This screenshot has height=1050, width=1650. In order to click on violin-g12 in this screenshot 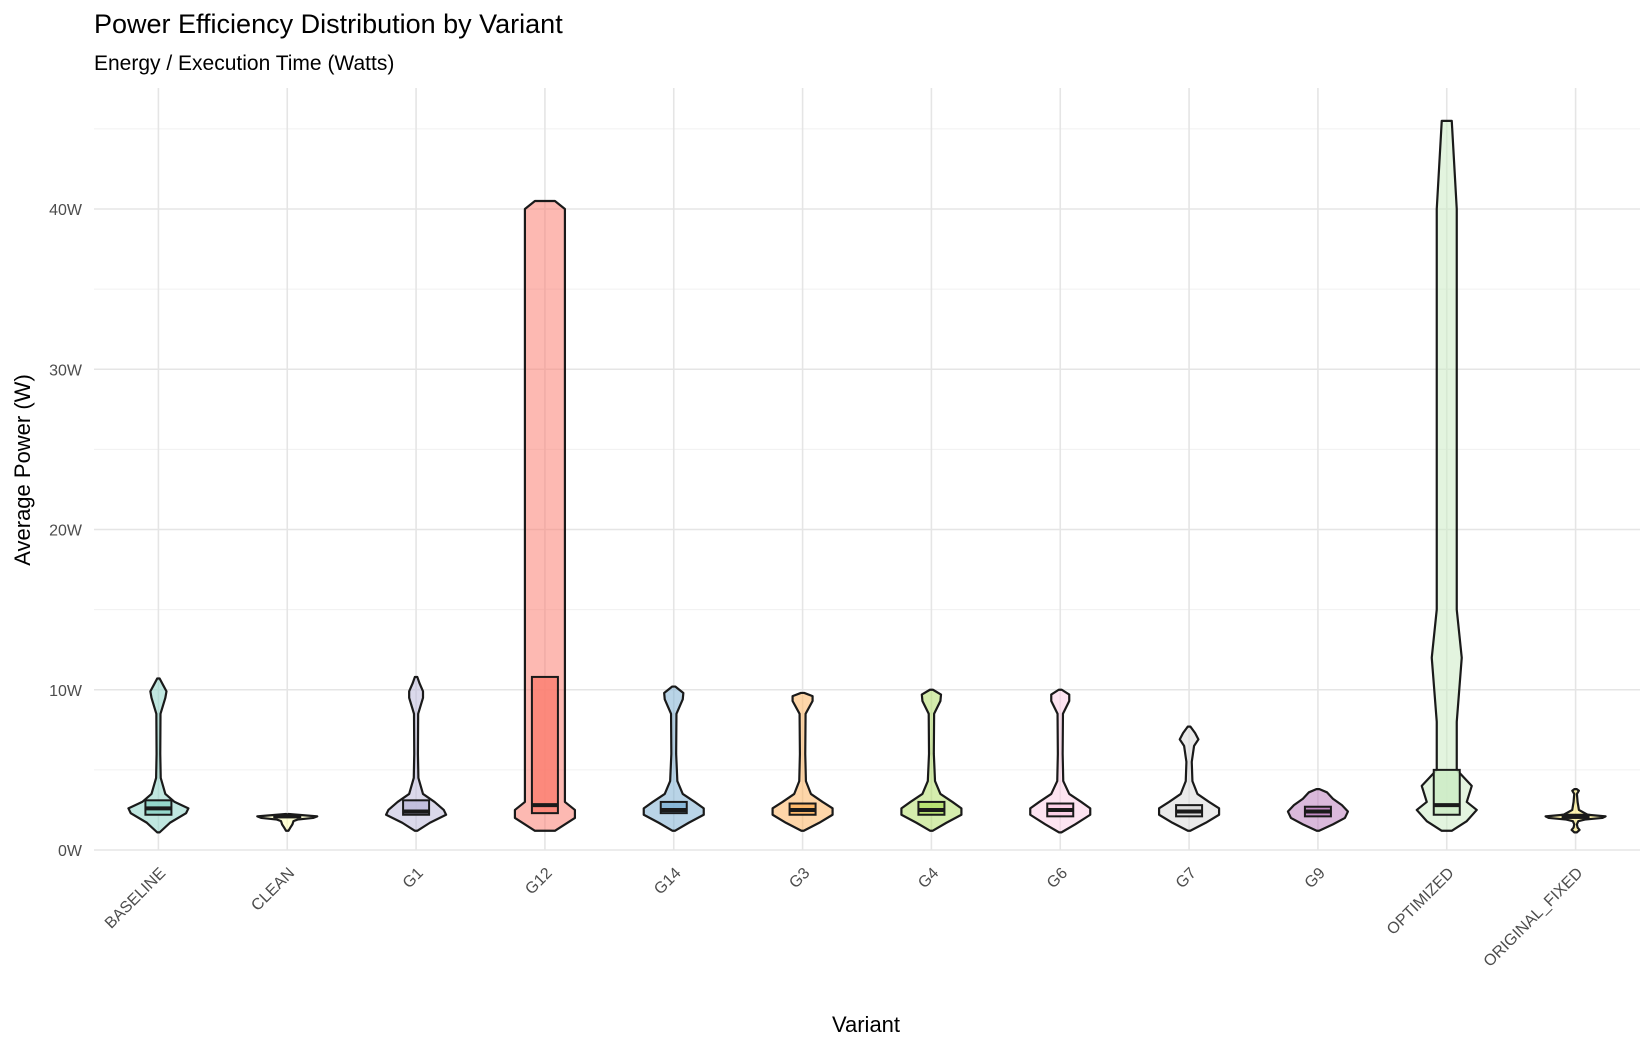, I will do `click(545, 515)`.